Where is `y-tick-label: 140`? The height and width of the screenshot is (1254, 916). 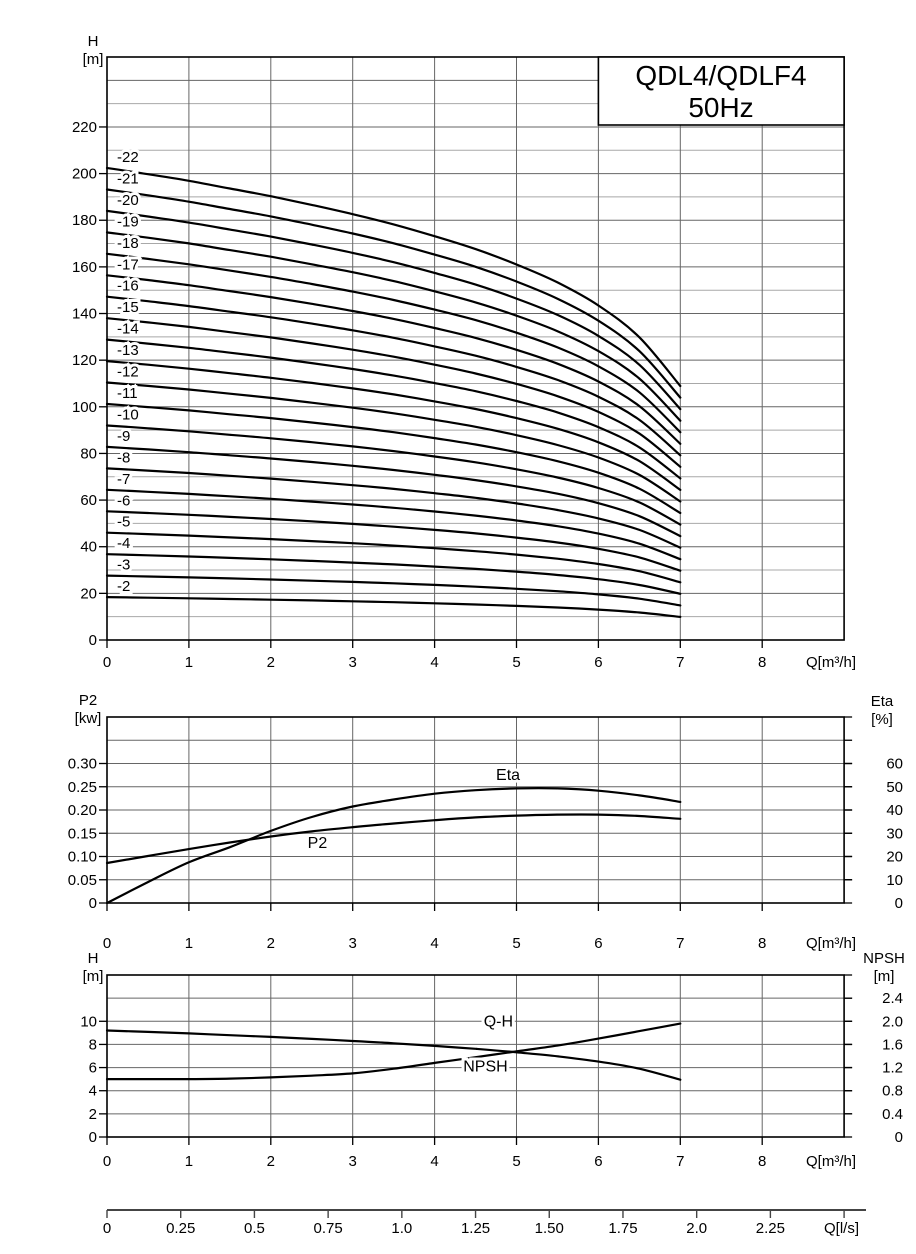
y-tick-label: 140 is located at coordinates (84, 314).